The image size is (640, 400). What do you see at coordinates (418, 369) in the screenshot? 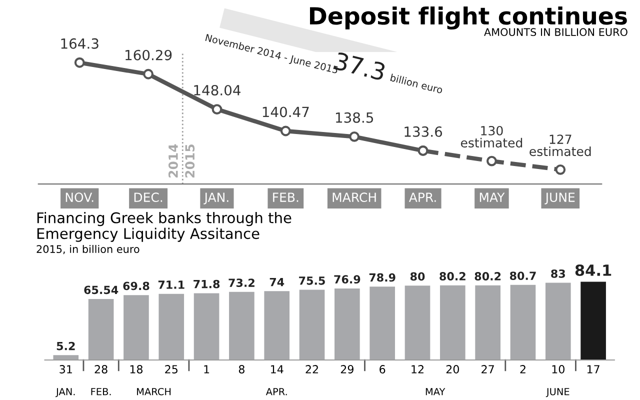
I see `x-tick-label: 12` at bounding box center [418, 369].